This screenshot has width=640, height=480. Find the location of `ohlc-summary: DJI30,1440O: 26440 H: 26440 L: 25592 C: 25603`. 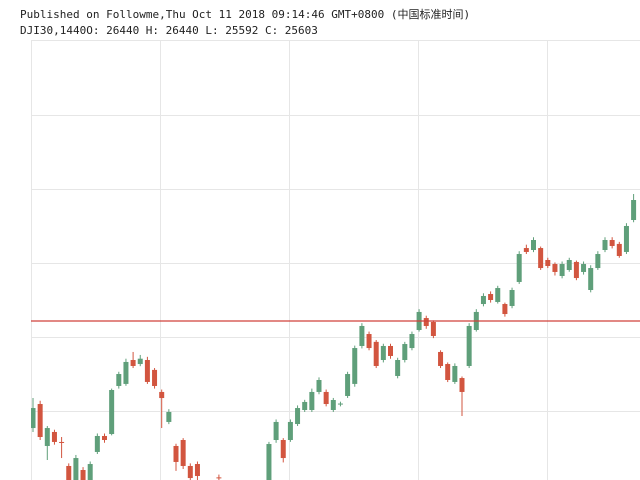

ohlc-summary: DJI30,1440O: 26440 H: 26440 L: 25592 C: 25603 is located at coordinates (169, 30).